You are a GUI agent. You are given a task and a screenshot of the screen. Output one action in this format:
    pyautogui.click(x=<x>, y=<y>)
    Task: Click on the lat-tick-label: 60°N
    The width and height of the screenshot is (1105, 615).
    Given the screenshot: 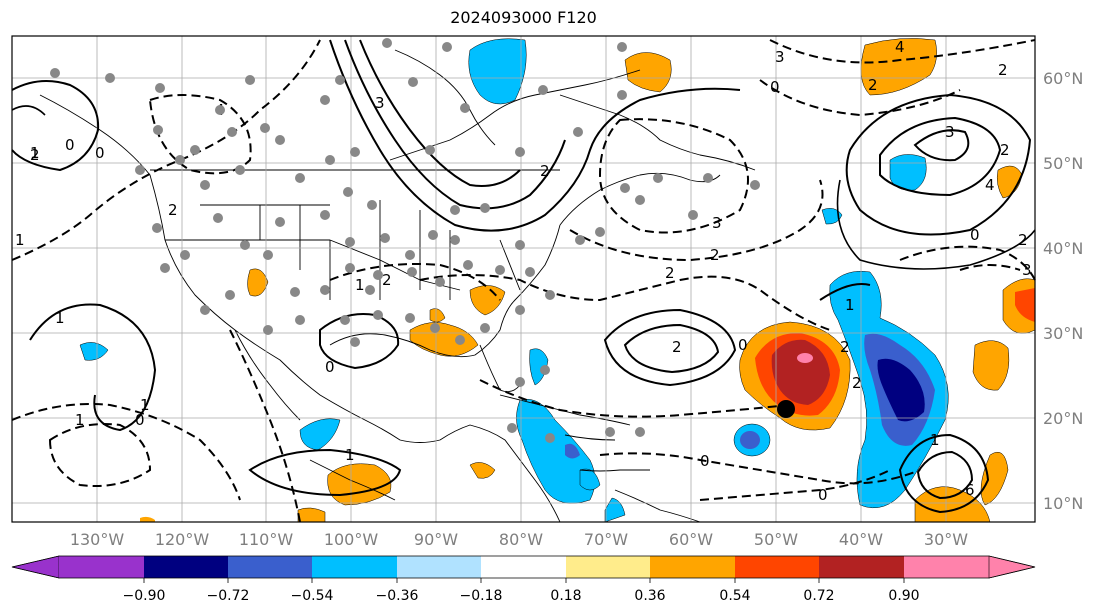 What is the action you would take?
    pyautogui.click(x=1063, y=78)
    